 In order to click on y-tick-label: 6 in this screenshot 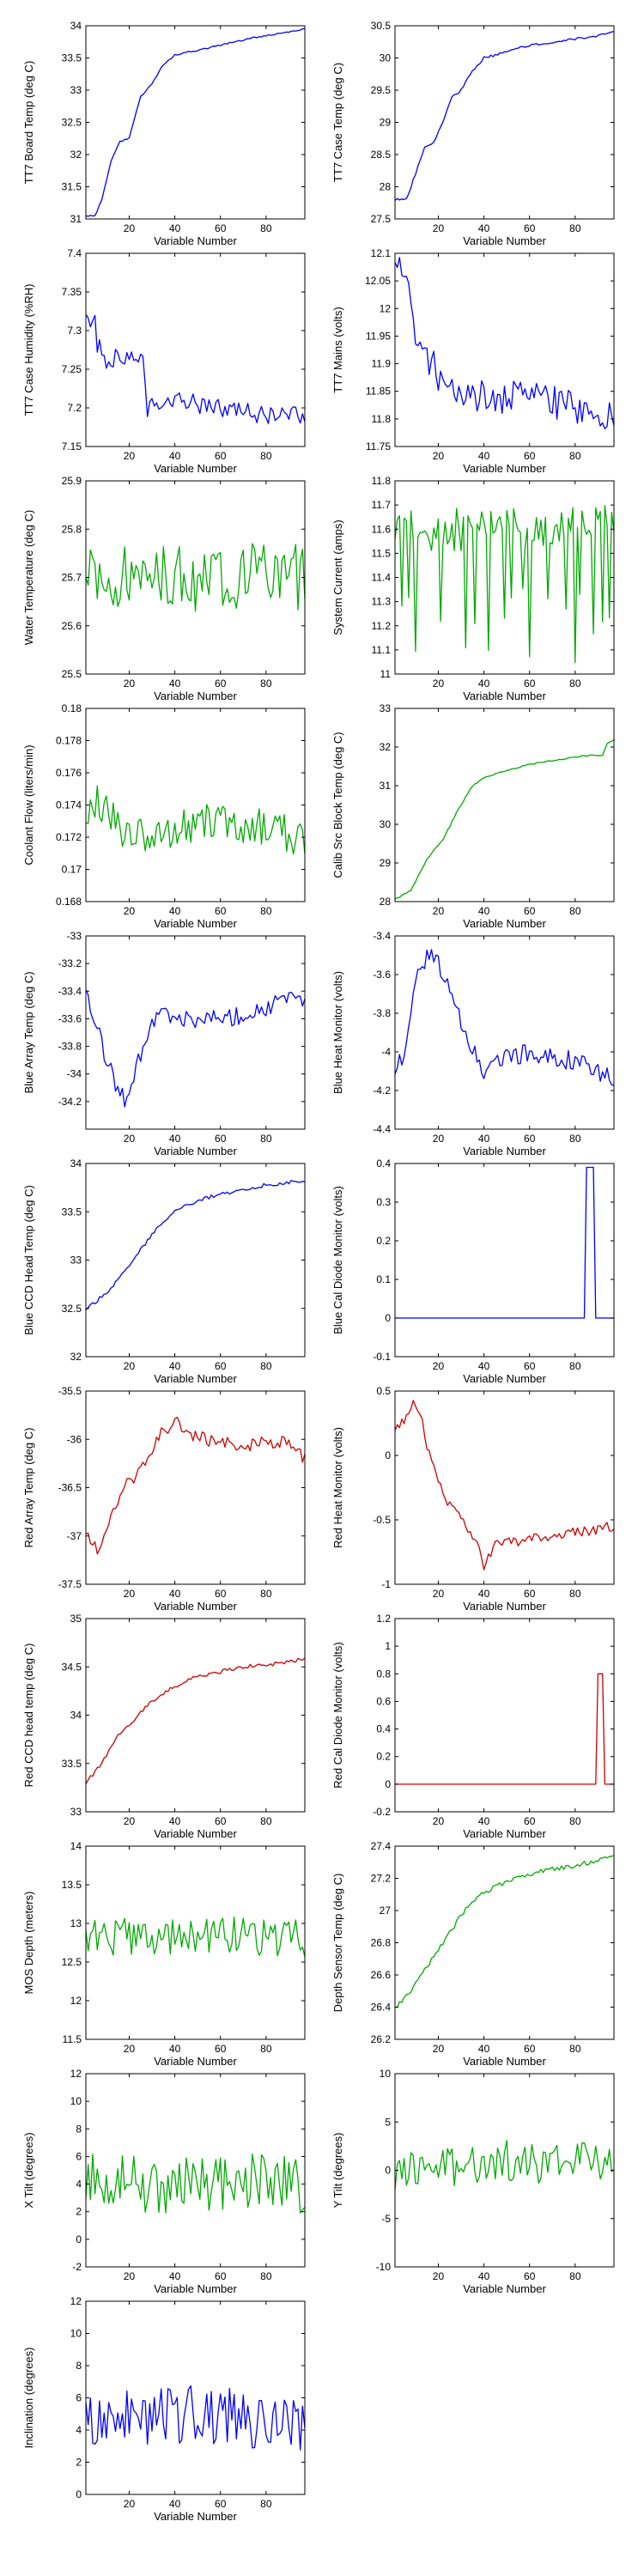, I will do `click(79, 2398)`.